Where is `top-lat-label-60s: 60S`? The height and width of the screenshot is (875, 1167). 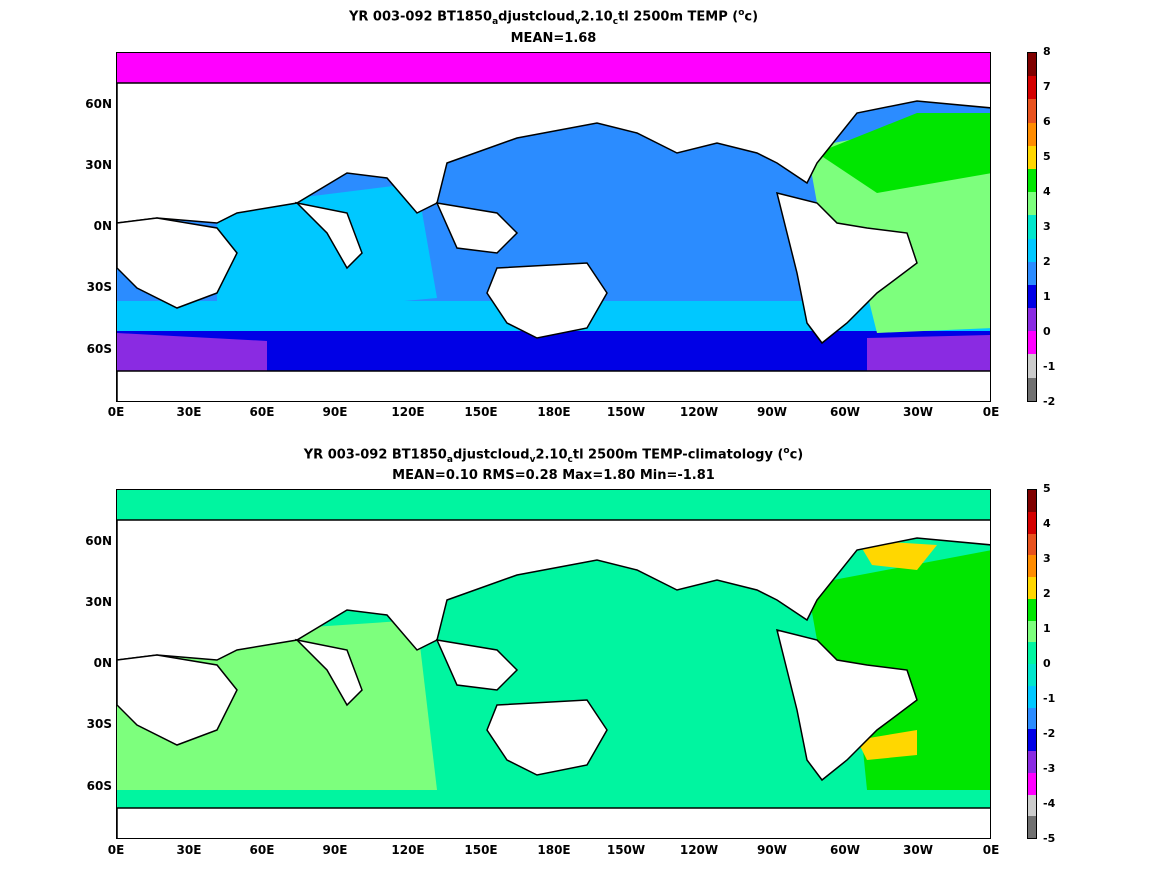
top-lat-label-60s: 60S is located at coordinates (99, 349).